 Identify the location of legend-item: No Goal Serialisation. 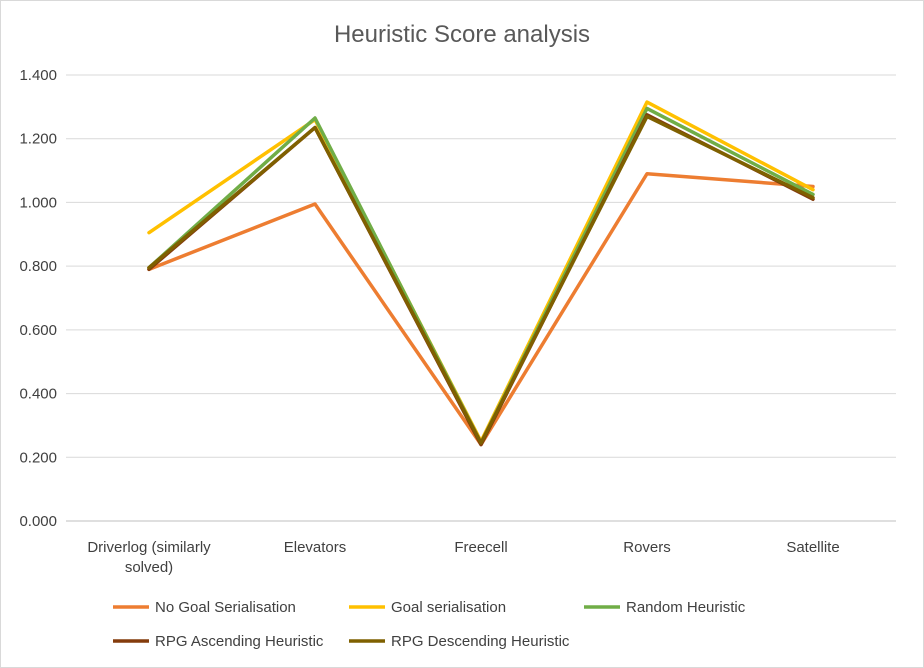
(204, 607).